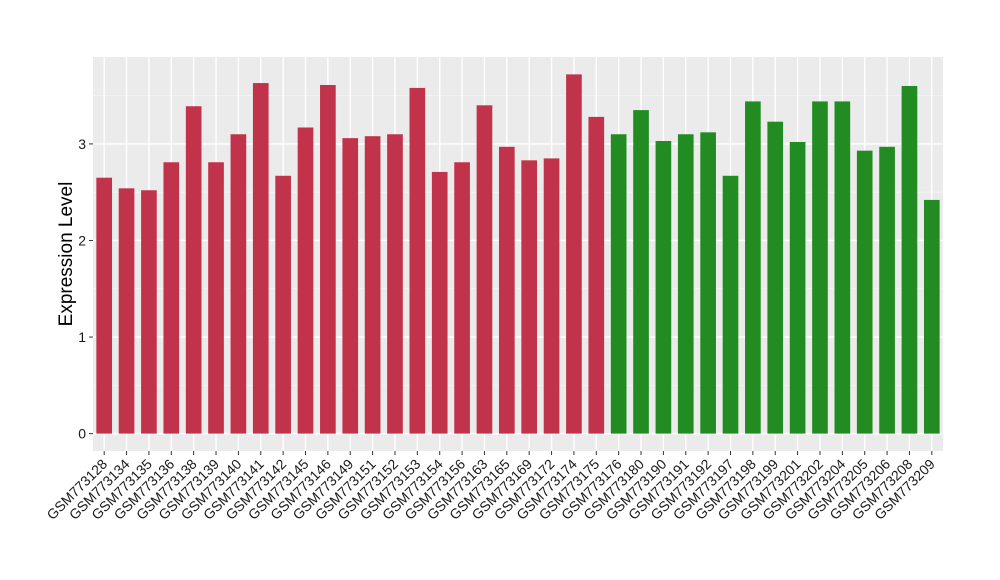 This screenshot has width=1000, height=580. Describe the element at coordinates (820, 267) in the screenshot. I see `bar-GSM773202` at that location.